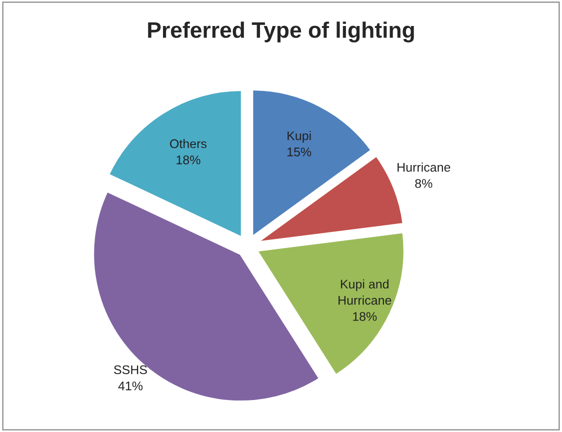  What do you see at coordinates (300, 152) in the screenshot?
I see `data-label: 15%` at bounding box center [300, 152].